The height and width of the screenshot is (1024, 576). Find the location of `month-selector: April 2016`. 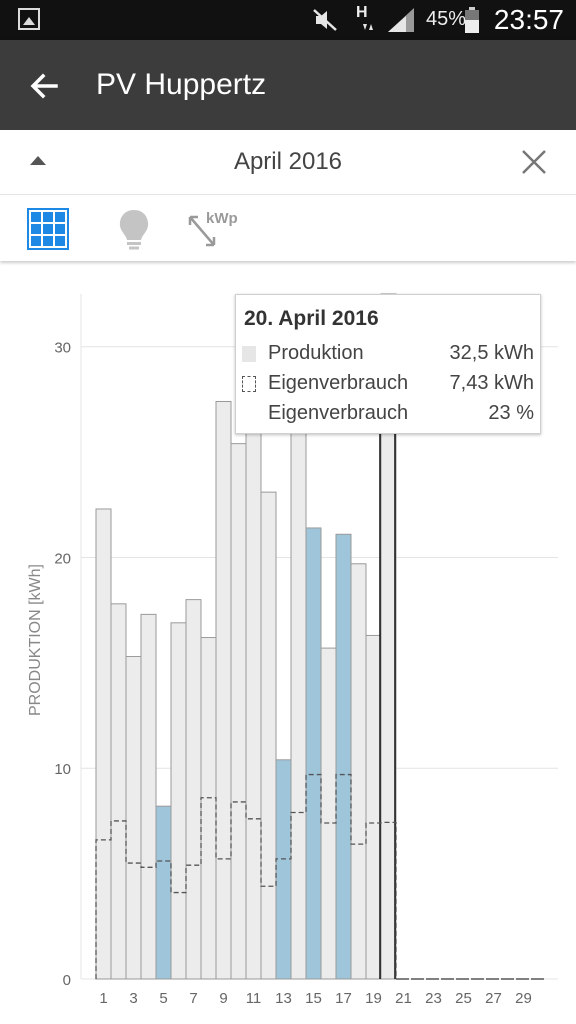

month-selector: April 2016 is located at coordinates (288, 162).